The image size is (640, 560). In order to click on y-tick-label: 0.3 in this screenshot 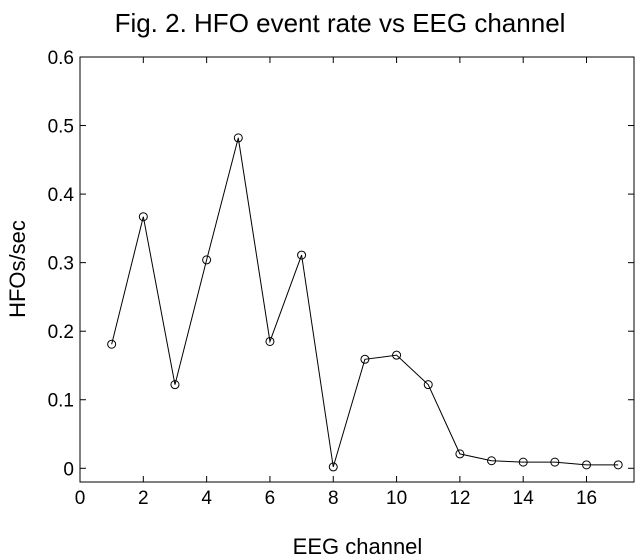, I will do `click(61, 264)`.